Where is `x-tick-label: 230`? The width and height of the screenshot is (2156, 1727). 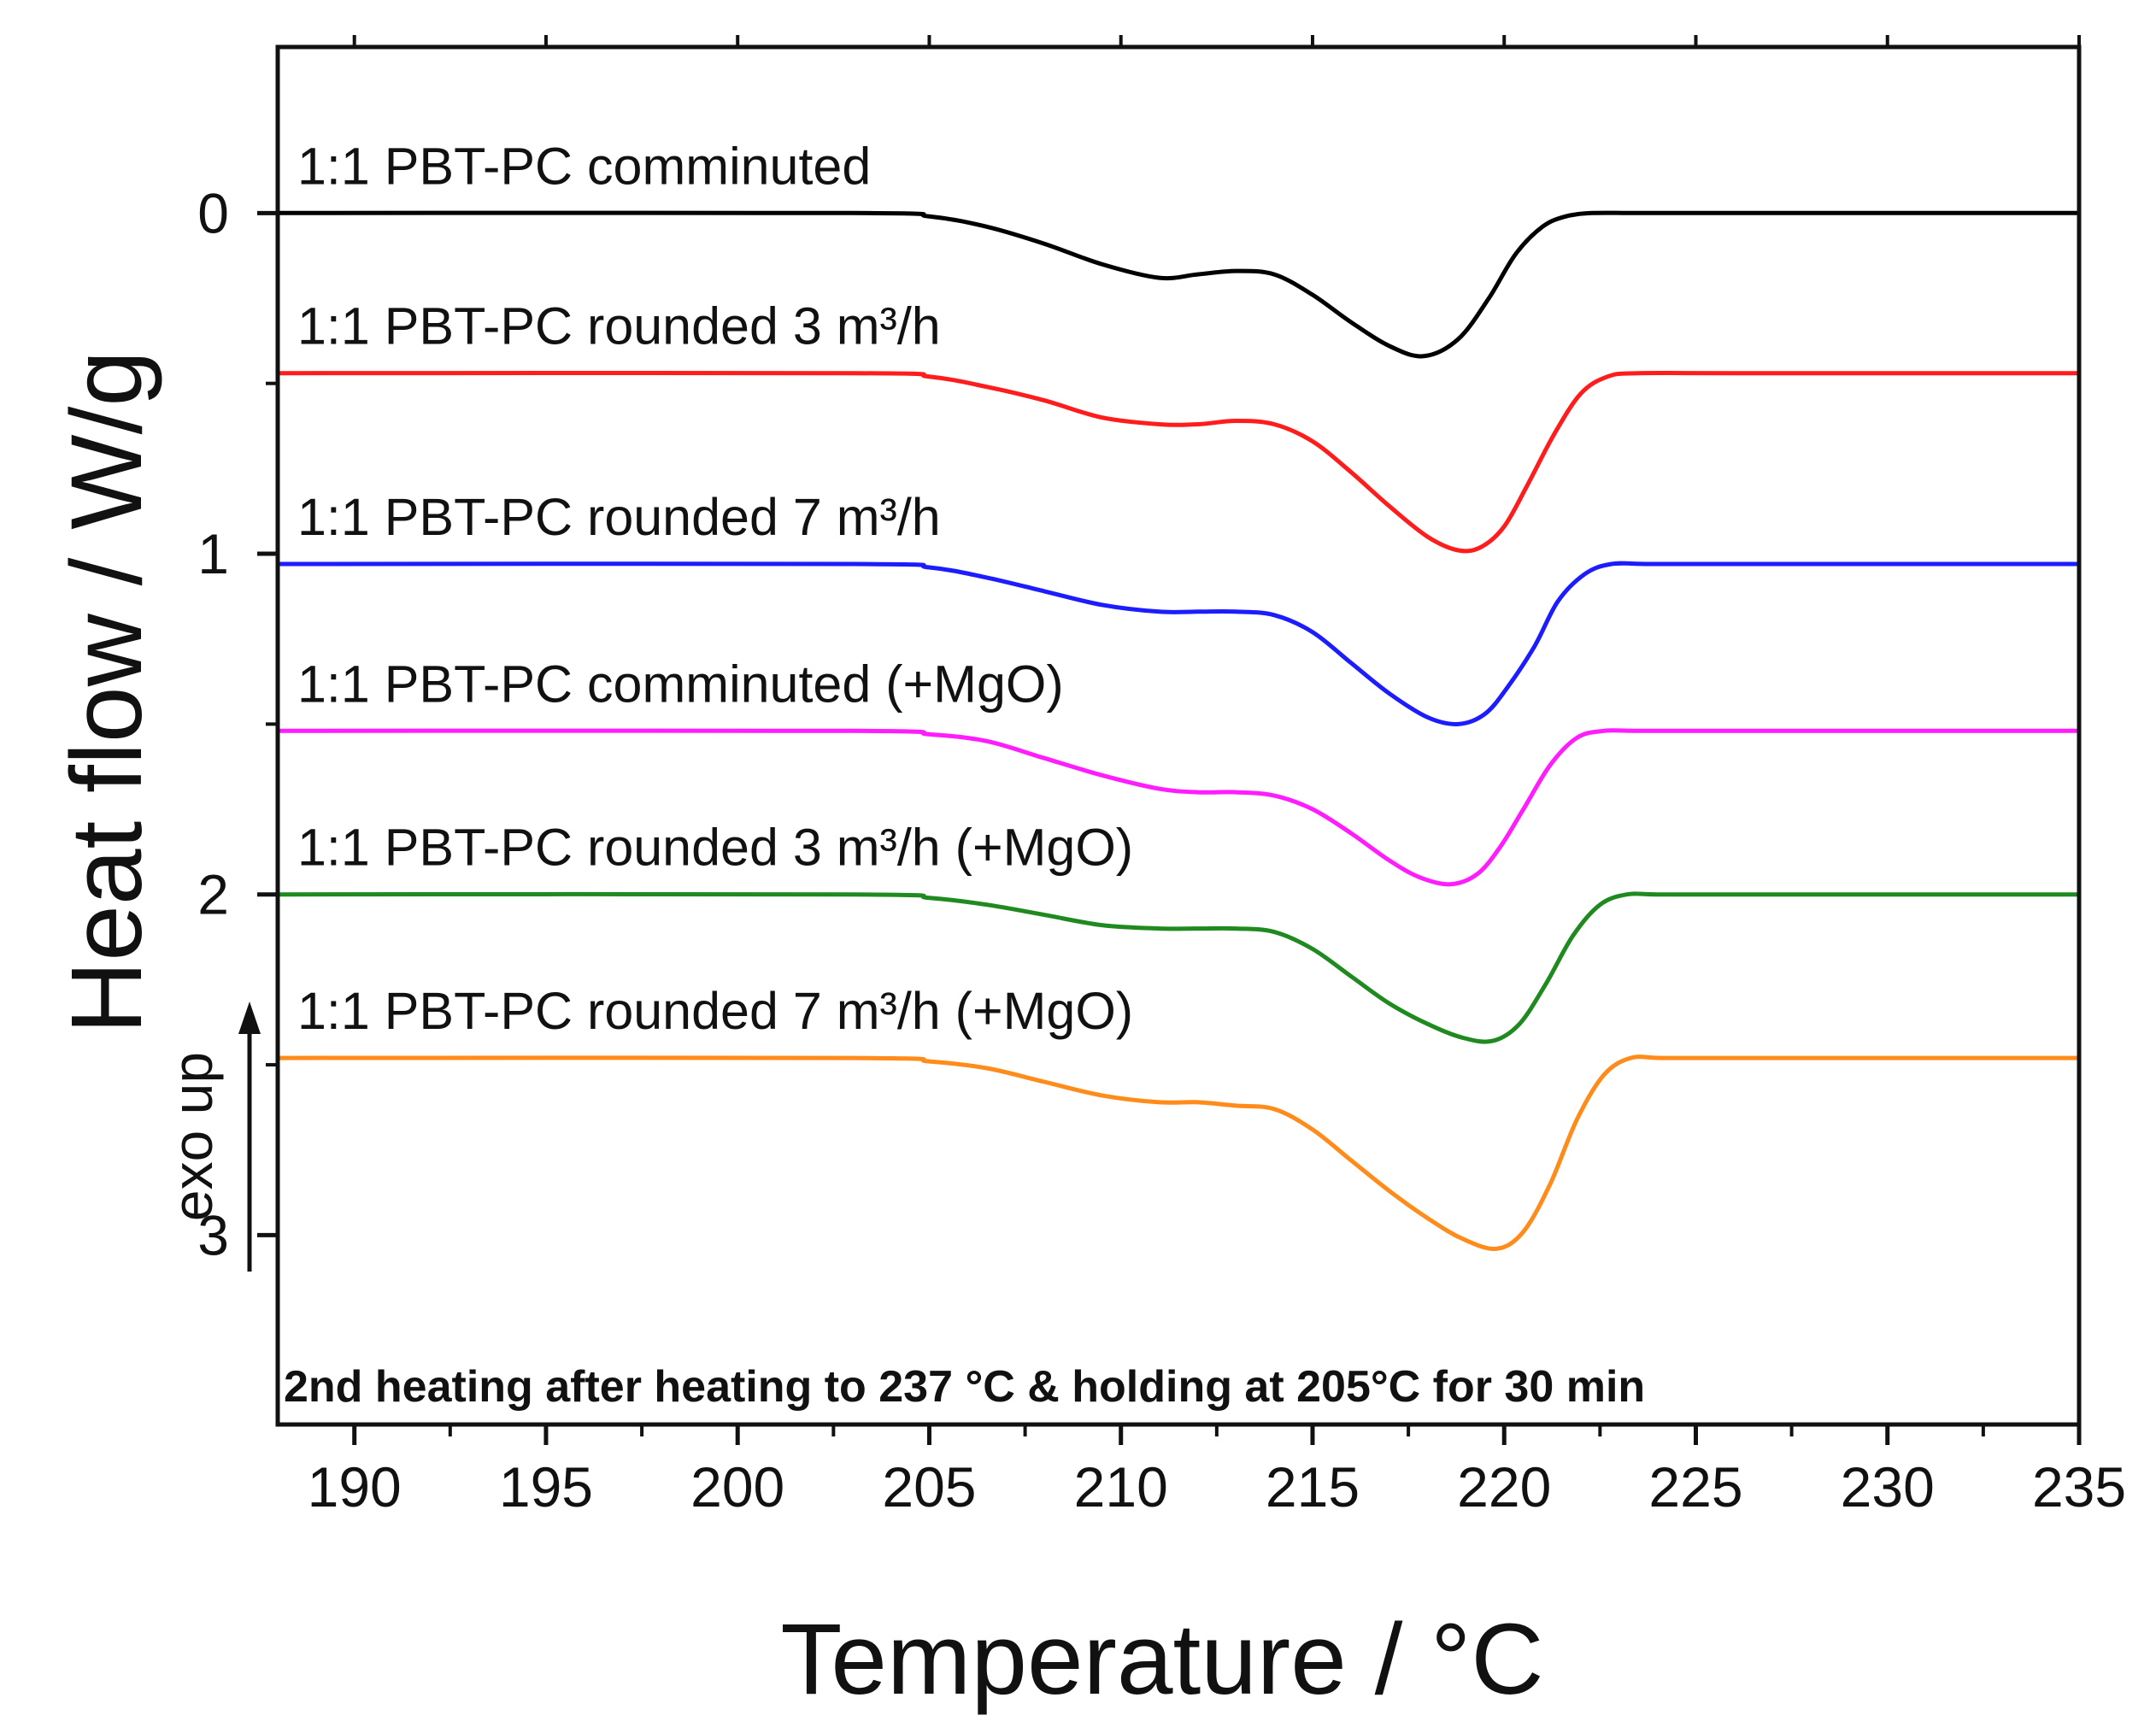 x-tick-label: 230 is located at coordinates (1888, 1486).